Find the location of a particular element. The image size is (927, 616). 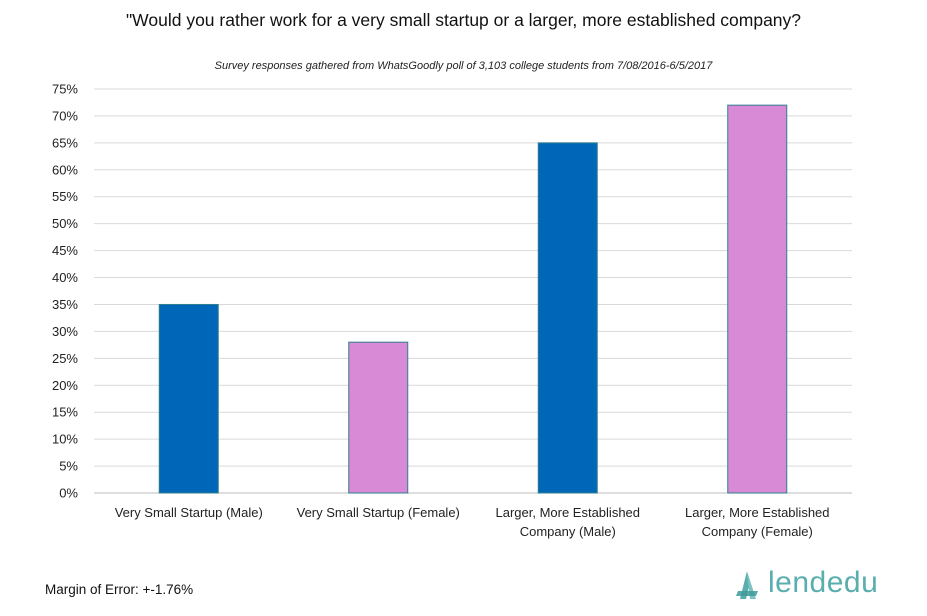

x-tick-label: Very Small Startup (Male) is located at coordinates (189, 512).